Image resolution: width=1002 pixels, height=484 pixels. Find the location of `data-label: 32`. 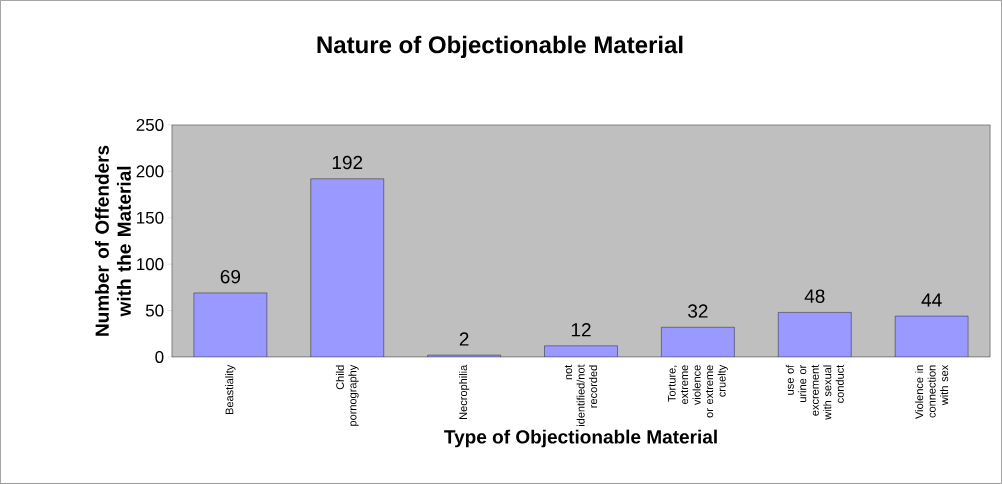

data-label: 32 is located at coordinates (698, 311).